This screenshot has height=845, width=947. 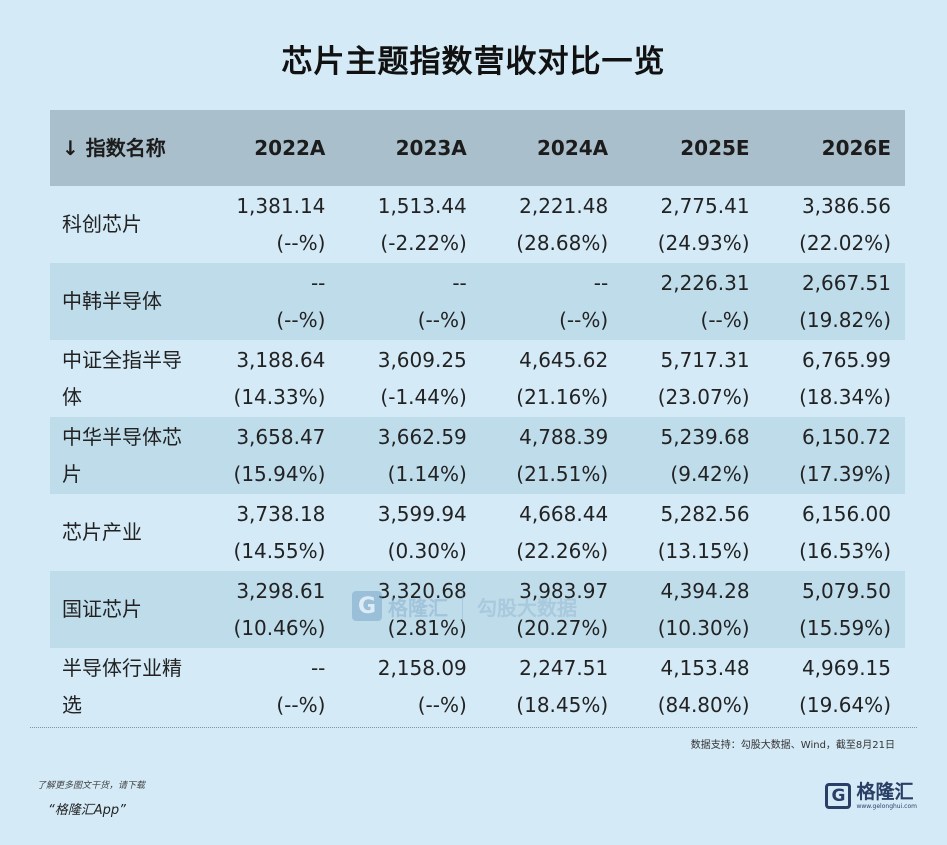 What do you see at coordinates (122, 455) in the screenshot?
I see `index-name-cell: 中华半导体芯片` at bounding box center [122, 455].